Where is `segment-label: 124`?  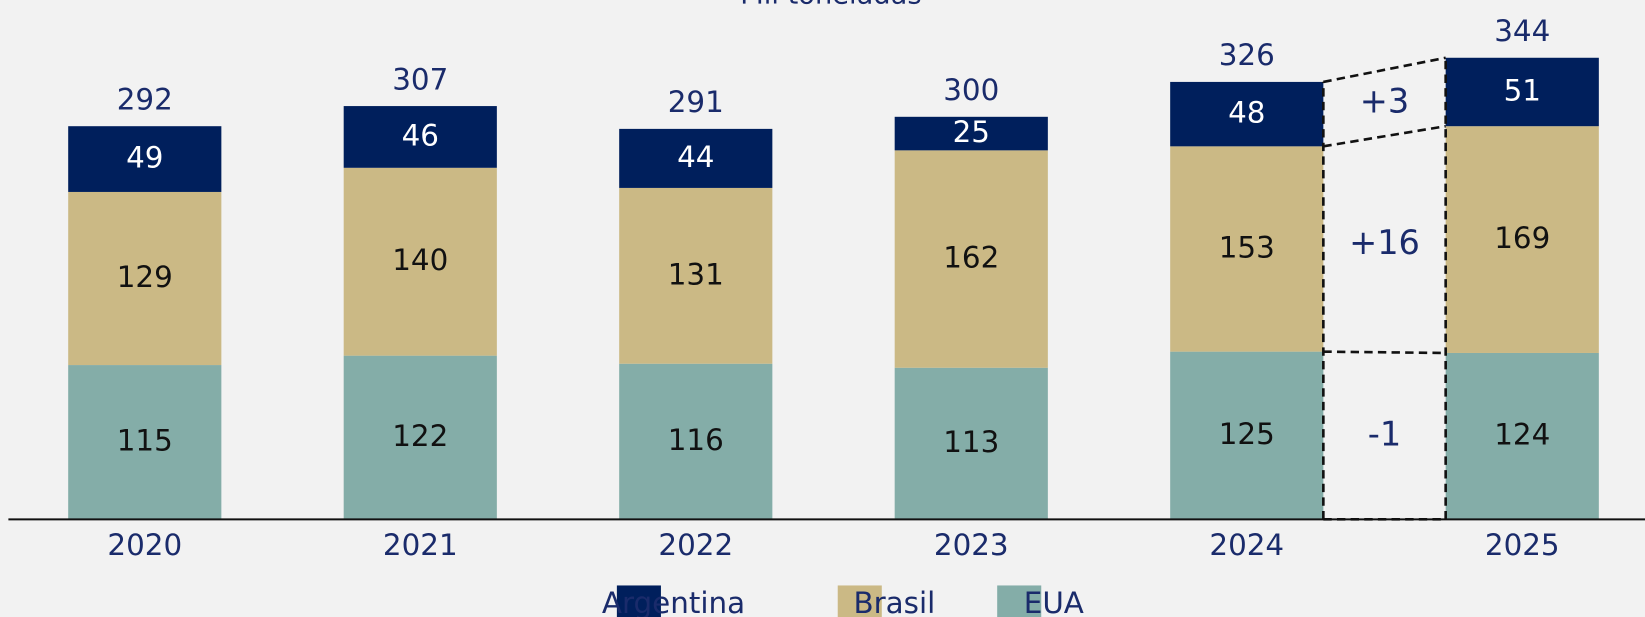
segment-label: 124 is located at coordinates (1522, 435).